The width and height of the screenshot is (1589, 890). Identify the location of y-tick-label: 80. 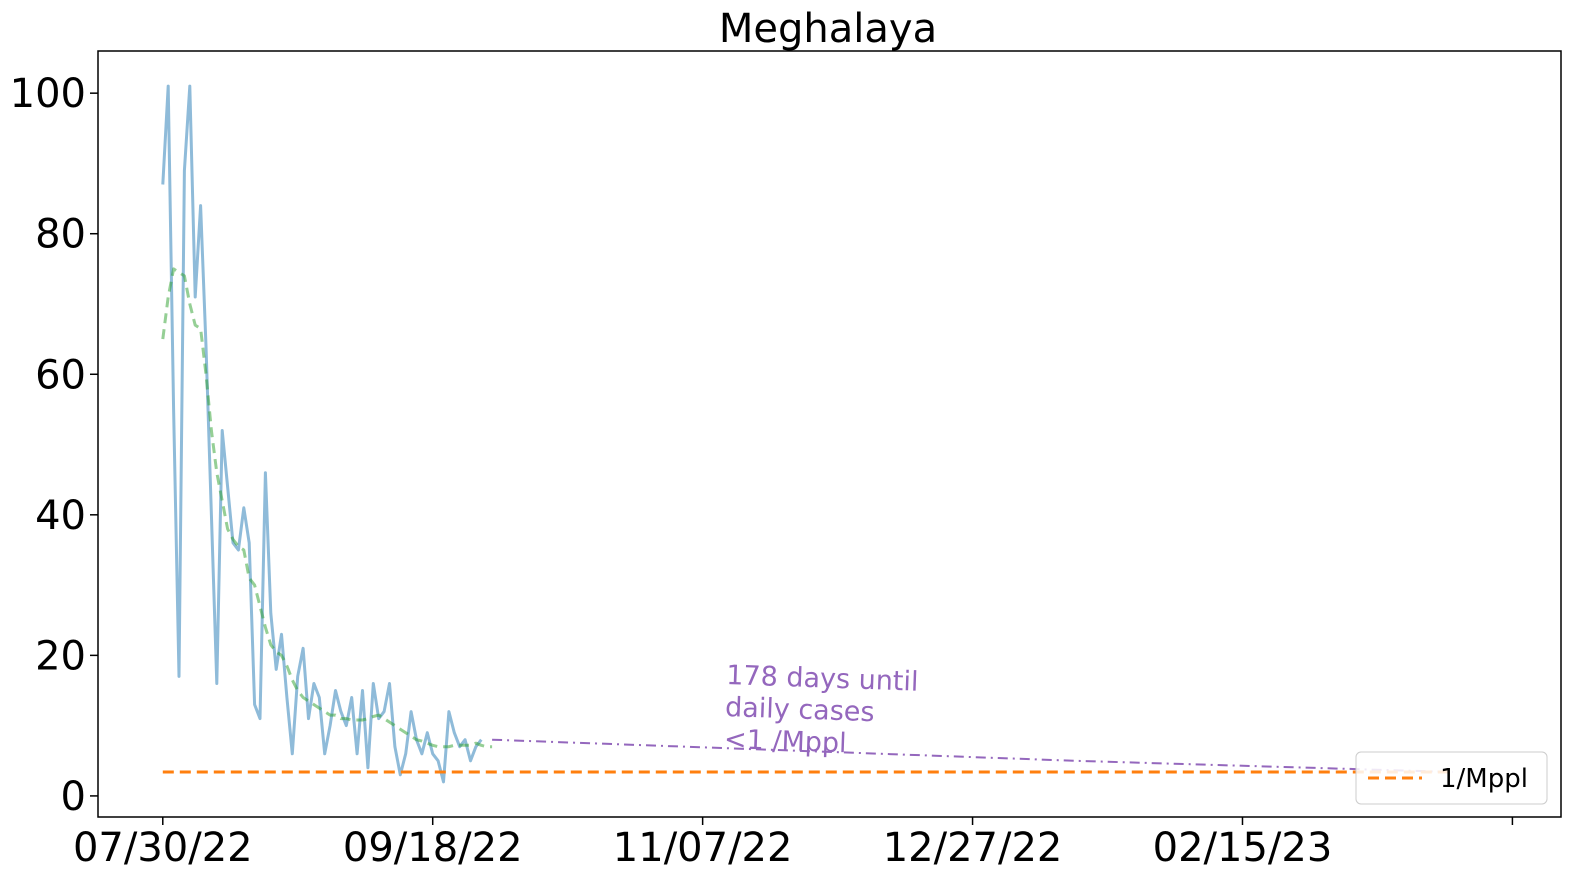
(60, 235).